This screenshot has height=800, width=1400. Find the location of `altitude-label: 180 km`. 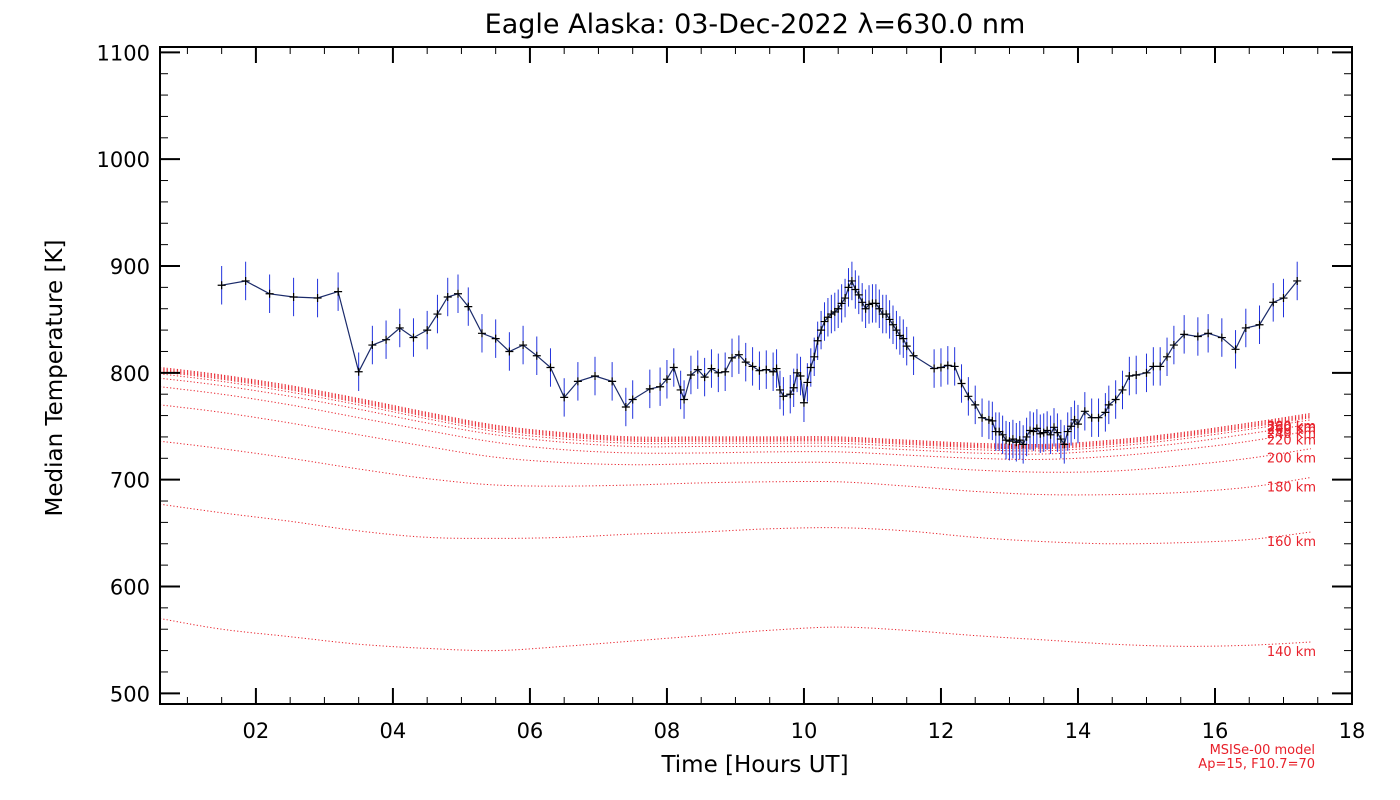

altitude-label: 180 km is located at coordinates (1291, 488).